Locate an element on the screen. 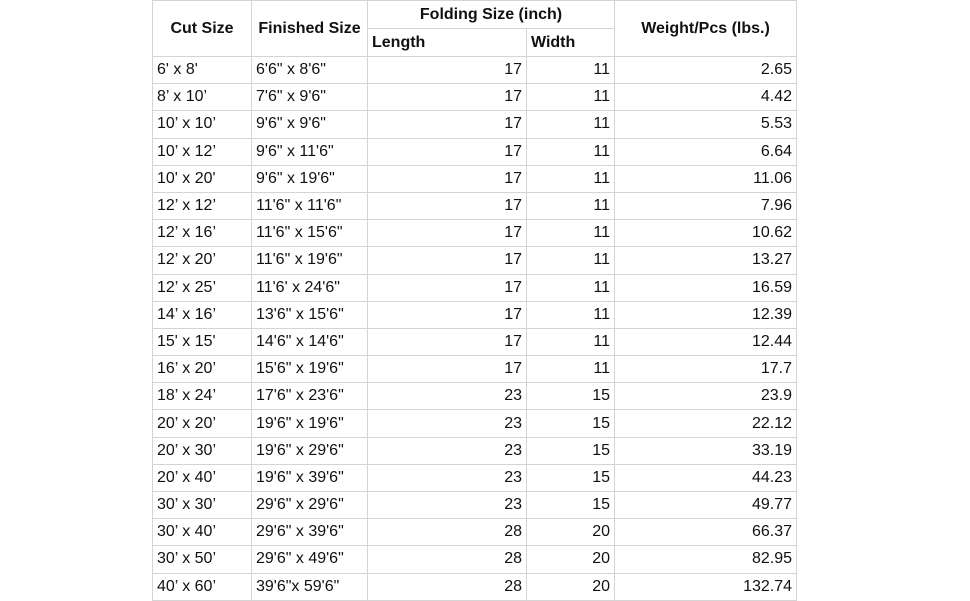 This screenshot has width=970, height=601. table-row: 30’ x 40’ 29'6" x 39'6" 28 20 66.37 is located at coordinates (474, 532).